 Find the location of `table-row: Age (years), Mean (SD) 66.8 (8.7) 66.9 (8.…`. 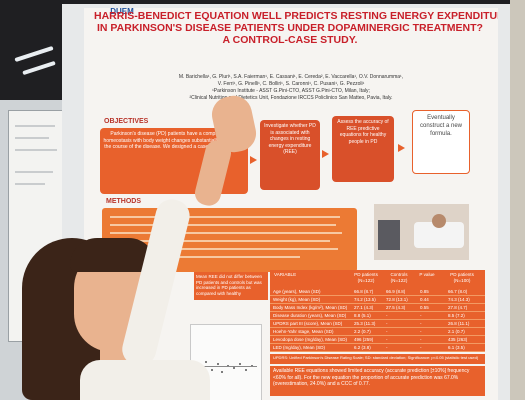

table-row: Age (years), Mean (SD) 66.8 (8.7) 66.9 (8.… is located at coordinates (377, 292).